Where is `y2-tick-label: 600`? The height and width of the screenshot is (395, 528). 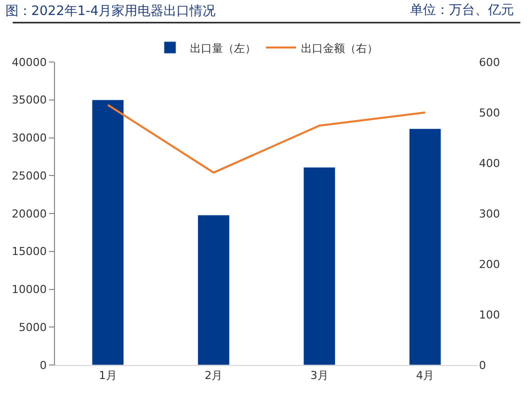 y2-tick-label: 600 is located at coordinates (489, 62).